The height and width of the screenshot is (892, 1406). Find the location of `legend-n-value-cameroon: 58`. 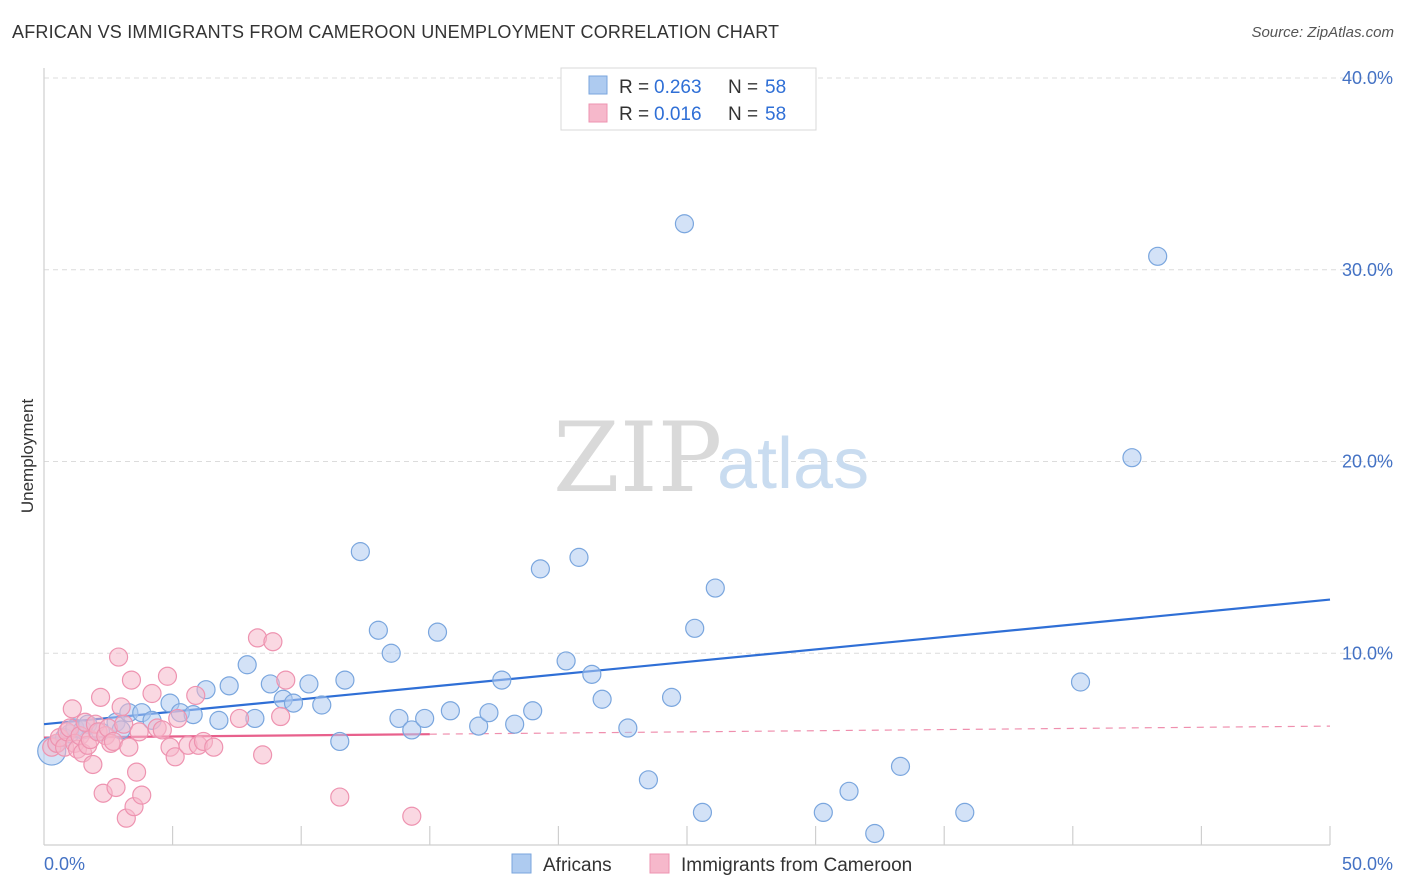

legend-n-value-cameroon: 58 is located at coordinates (775, 114).